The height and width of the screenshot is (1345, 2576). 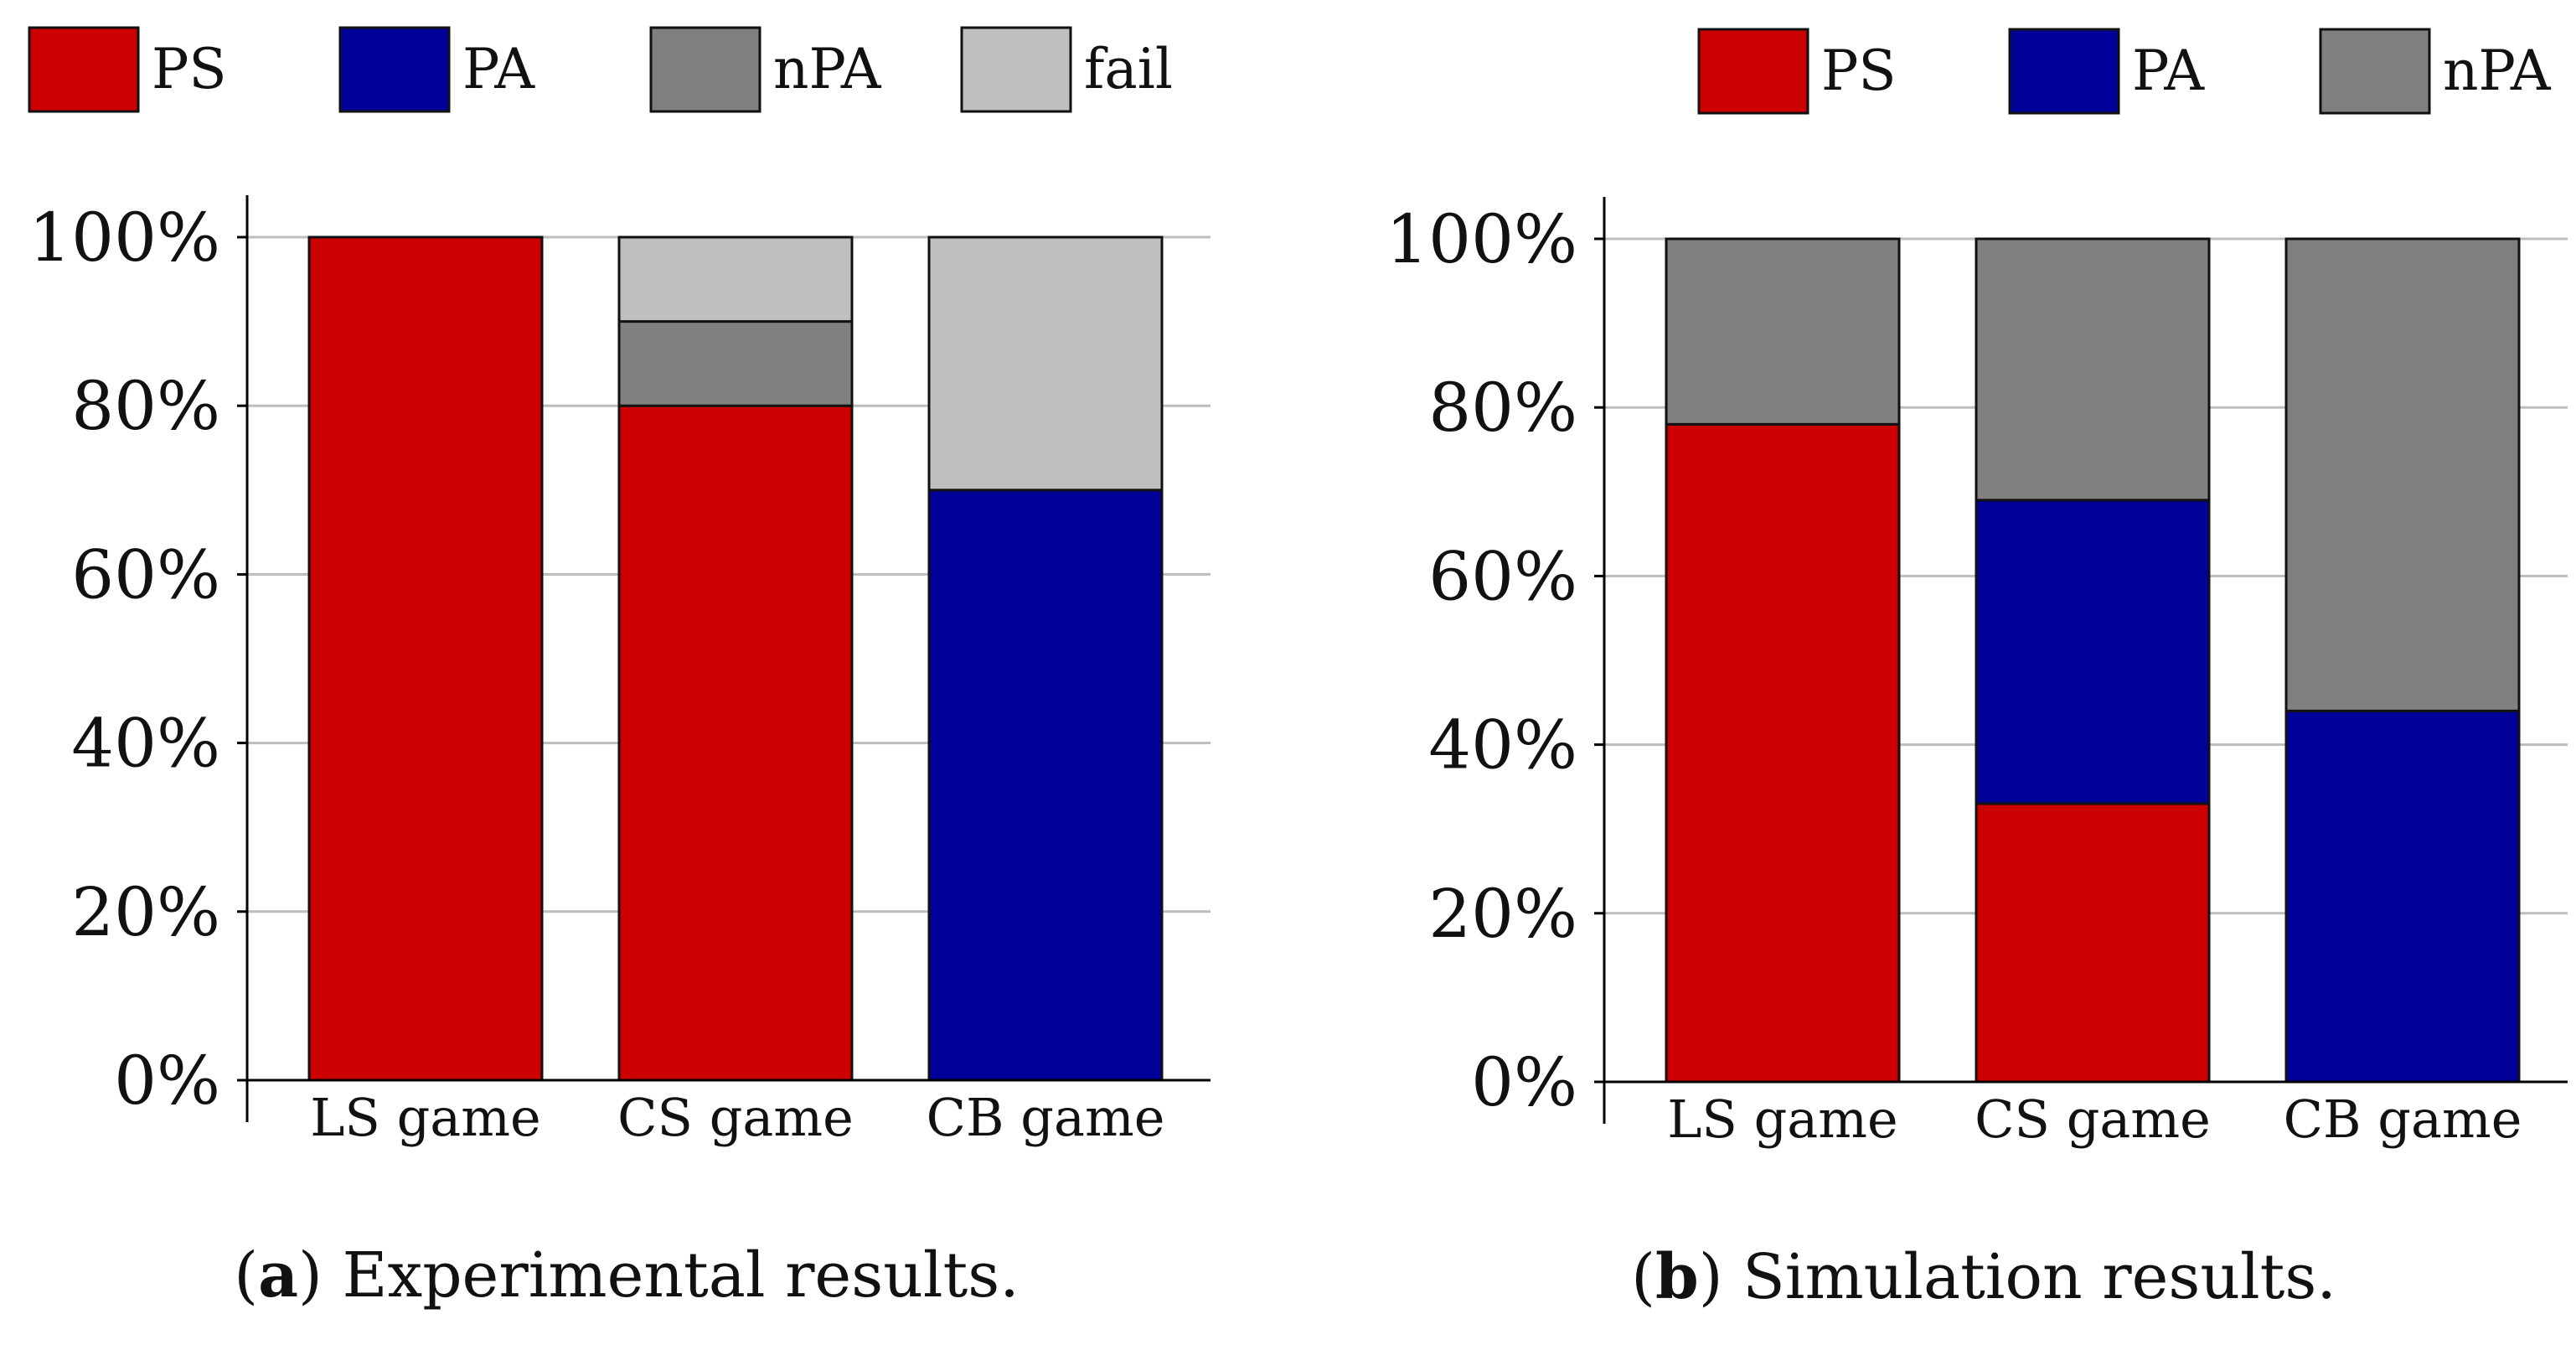 I want to click on bar-nPA-CB-game, so click(x=2402, y=474).